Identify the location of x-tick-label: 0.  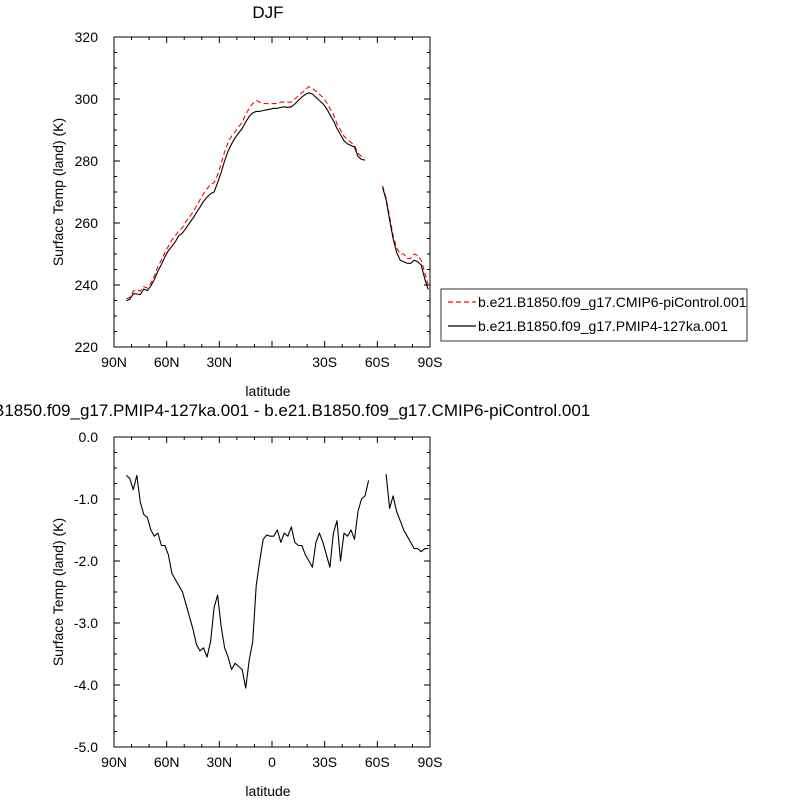
(272, 762).